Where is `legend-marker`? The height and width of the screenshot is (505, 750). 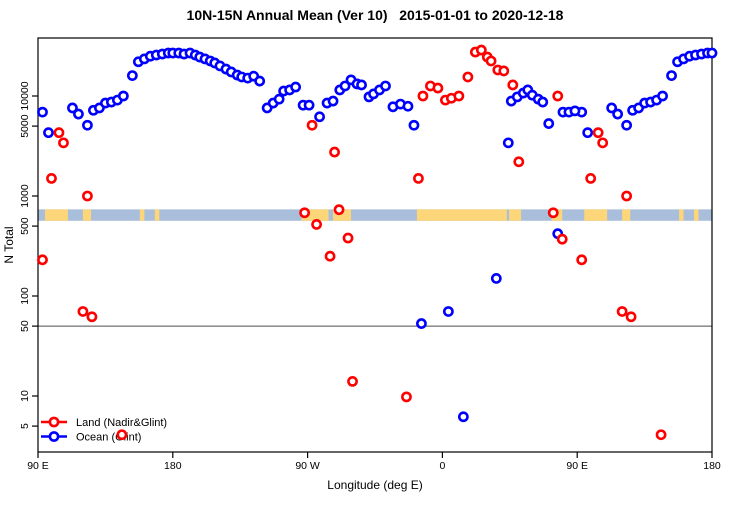
legend-marker is located at coordinates (54, 436).